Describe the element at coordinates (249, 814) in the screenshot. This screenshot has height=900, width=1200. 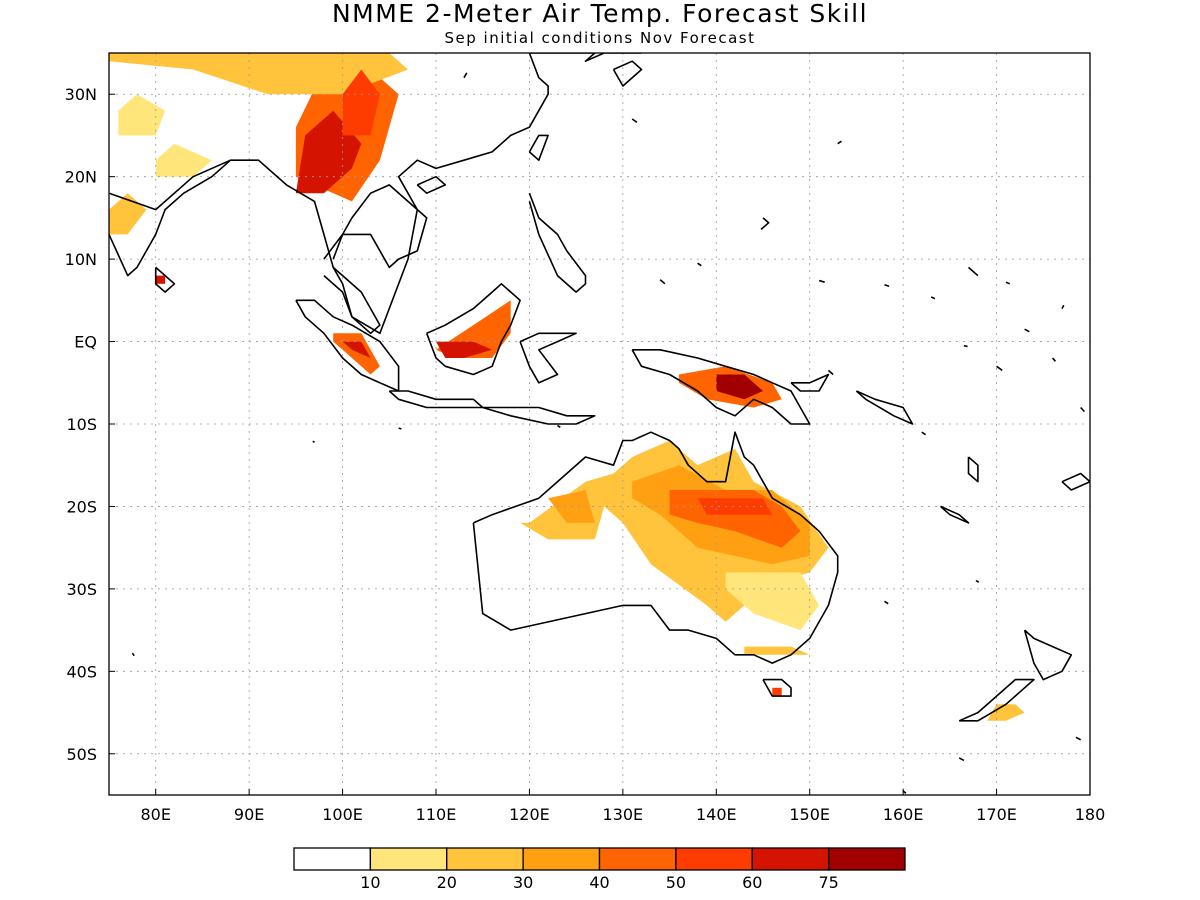
I see `lon-label: 90E` at that location.